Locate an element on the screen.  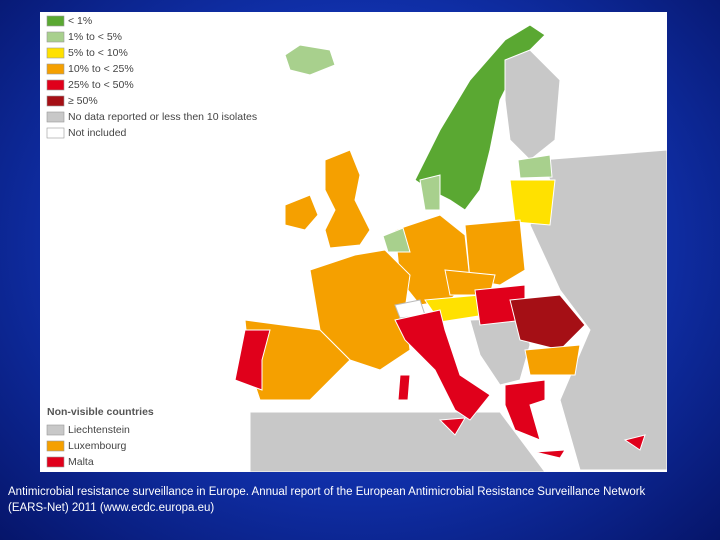
portugal is located at coordinates (252, 360).